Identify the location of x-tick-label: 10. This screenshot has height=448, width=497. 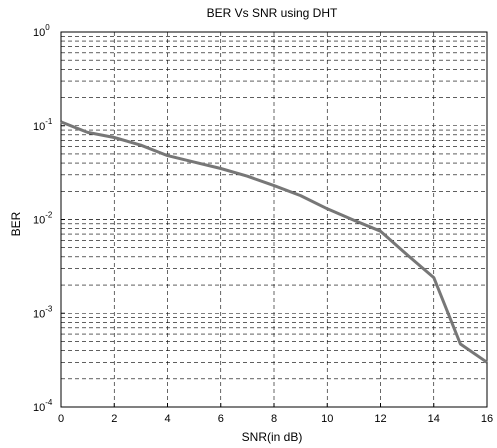
(327, 419).